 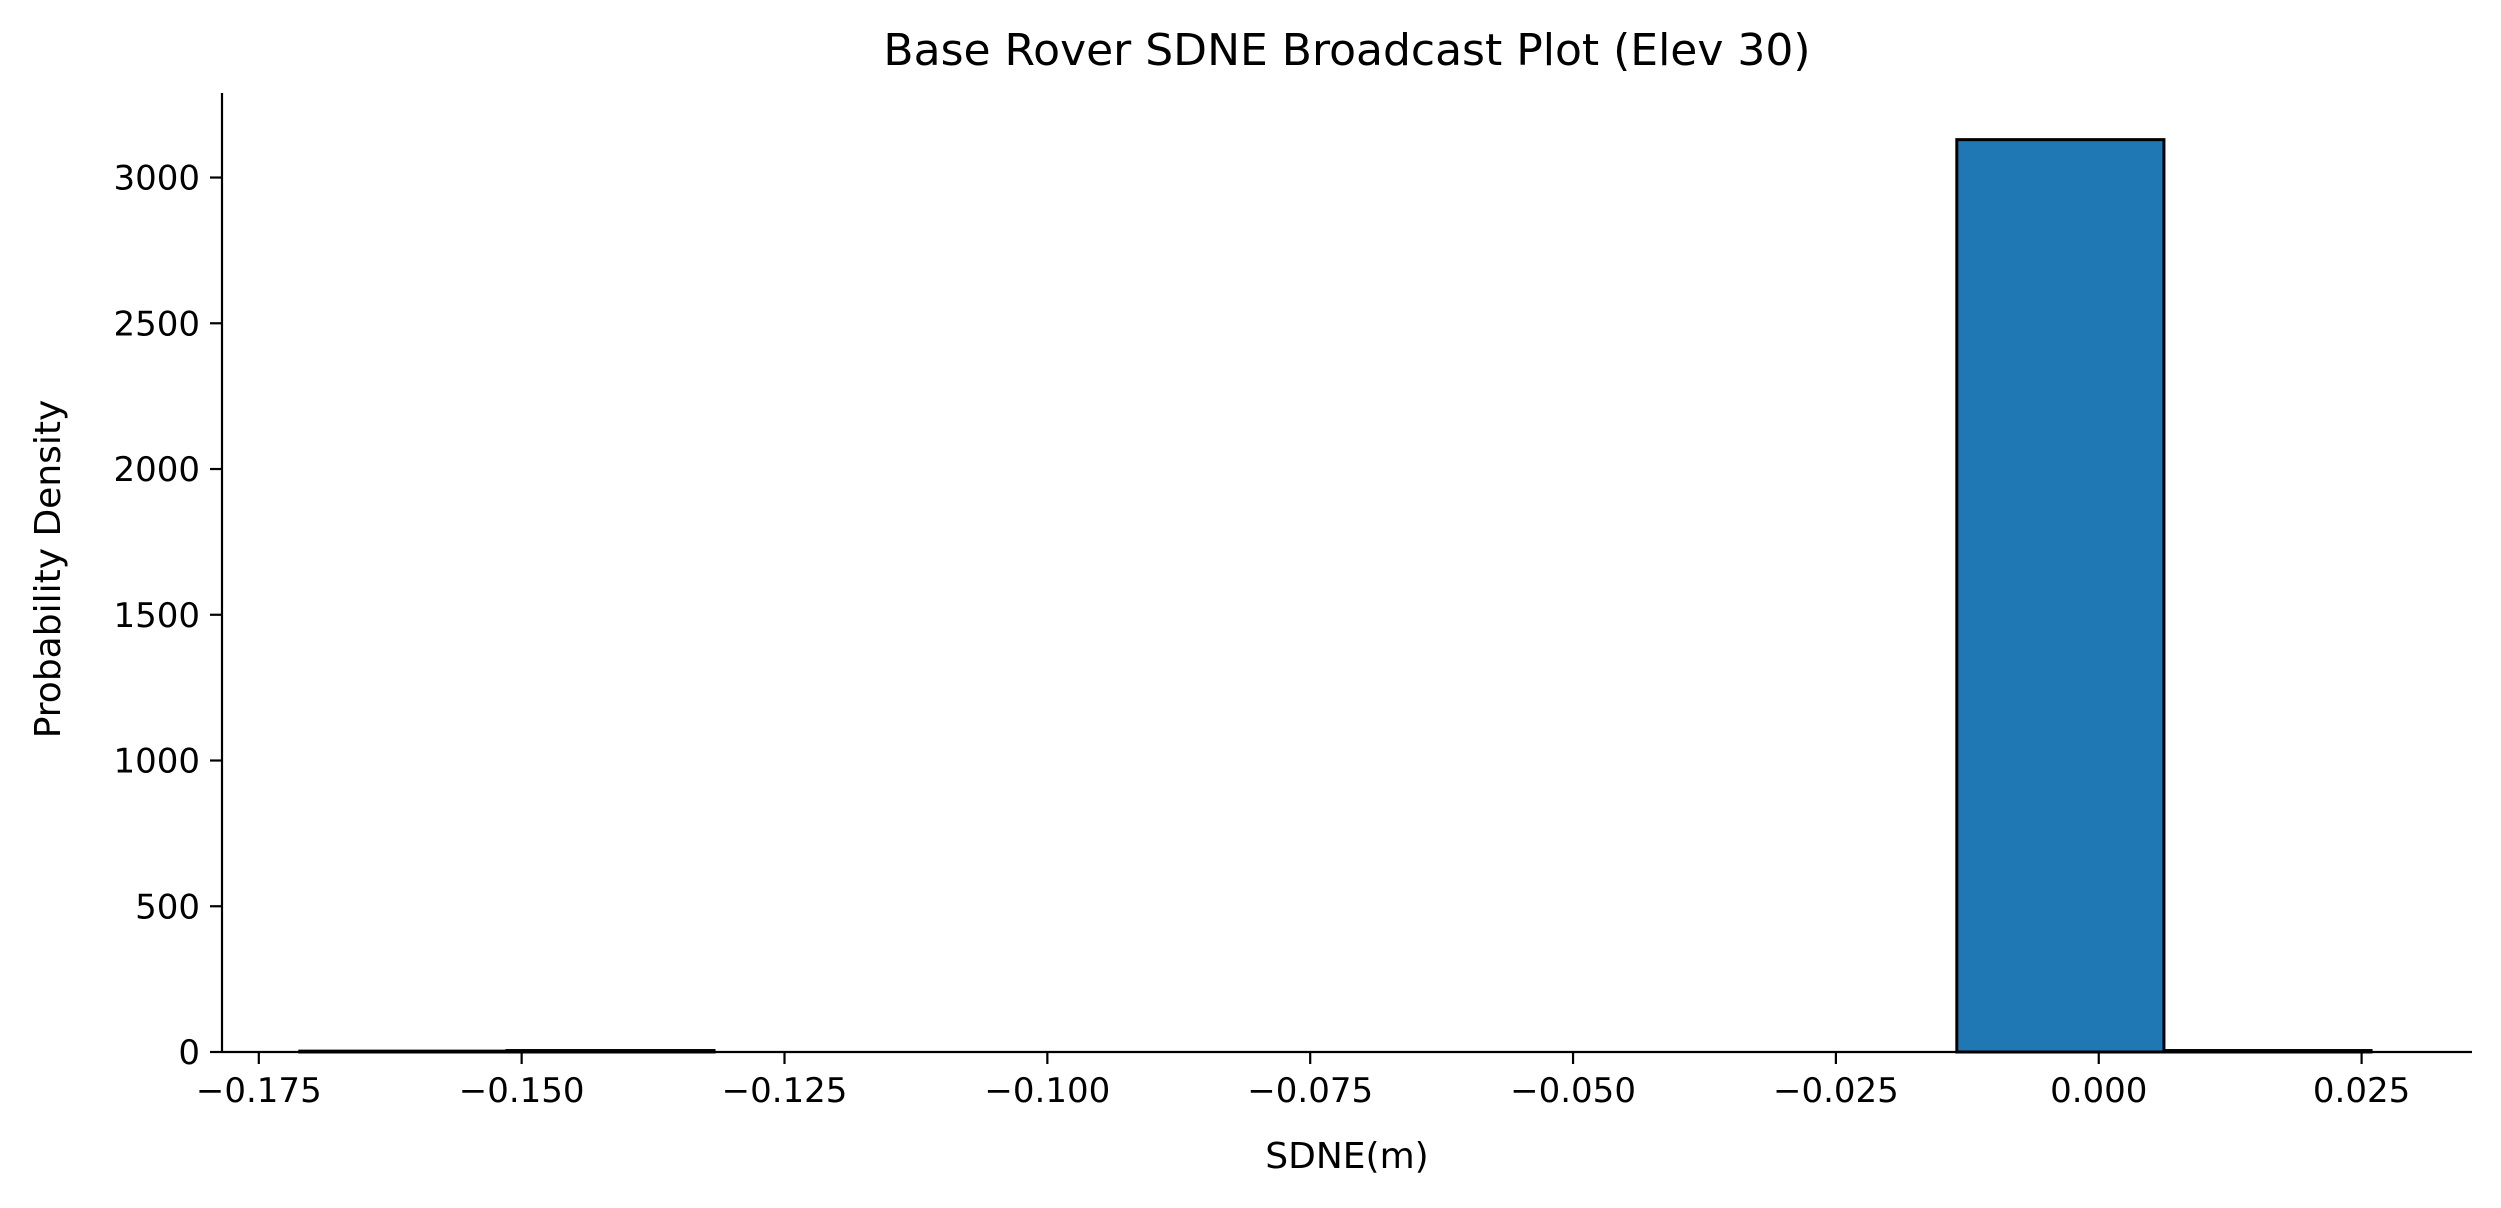 I want to click on y-tick-label: 0, so click(x=189, y=1053).